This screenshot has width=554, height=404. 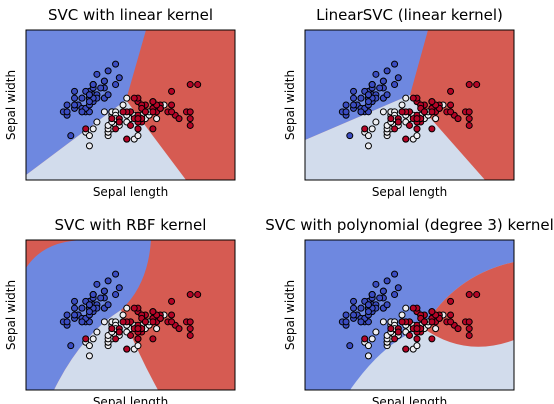 I want to click on plot-area, so click(x=130, y=315).